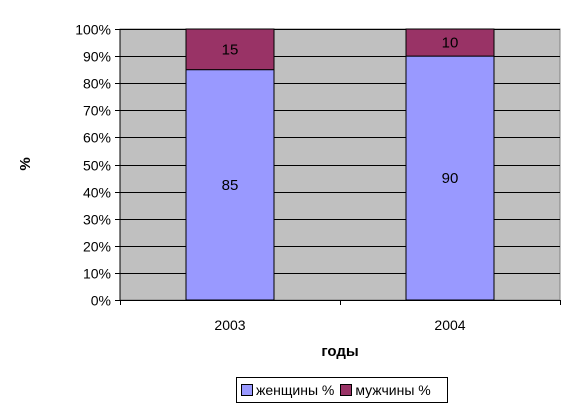  Describe the element at coordinates (346, 390) in the screenshot. I see `legend-swatch-men` at that location.